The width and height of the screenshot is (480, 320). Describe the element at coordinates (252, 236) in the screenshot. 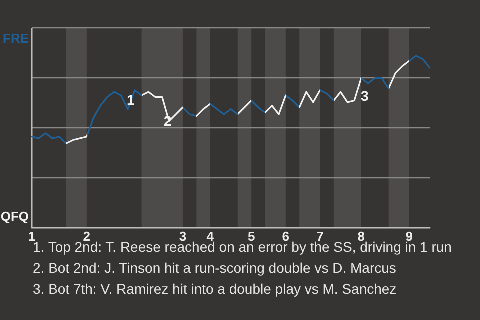

I see `x-tick-label: 5` at that location.